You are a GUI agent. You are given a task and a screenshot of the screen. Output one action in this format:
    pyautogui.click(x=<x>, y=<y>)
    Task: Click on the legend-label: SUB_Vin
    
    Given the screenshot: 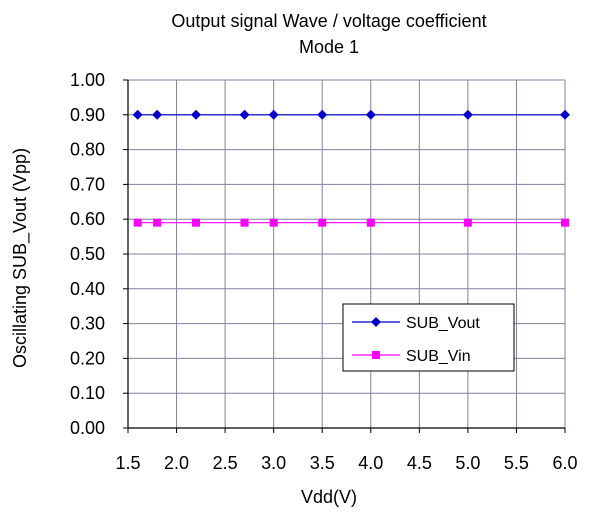 What is the action you would take?
    pyautogui.click(x=438, y=356)
    